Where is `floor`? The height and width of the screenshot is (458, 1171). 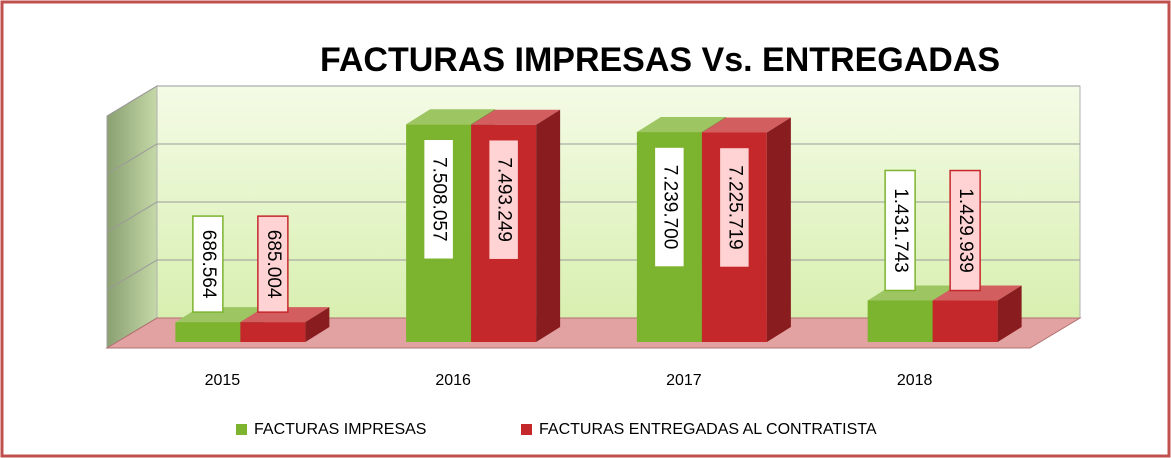 floor is located at coordinates (593, 333).